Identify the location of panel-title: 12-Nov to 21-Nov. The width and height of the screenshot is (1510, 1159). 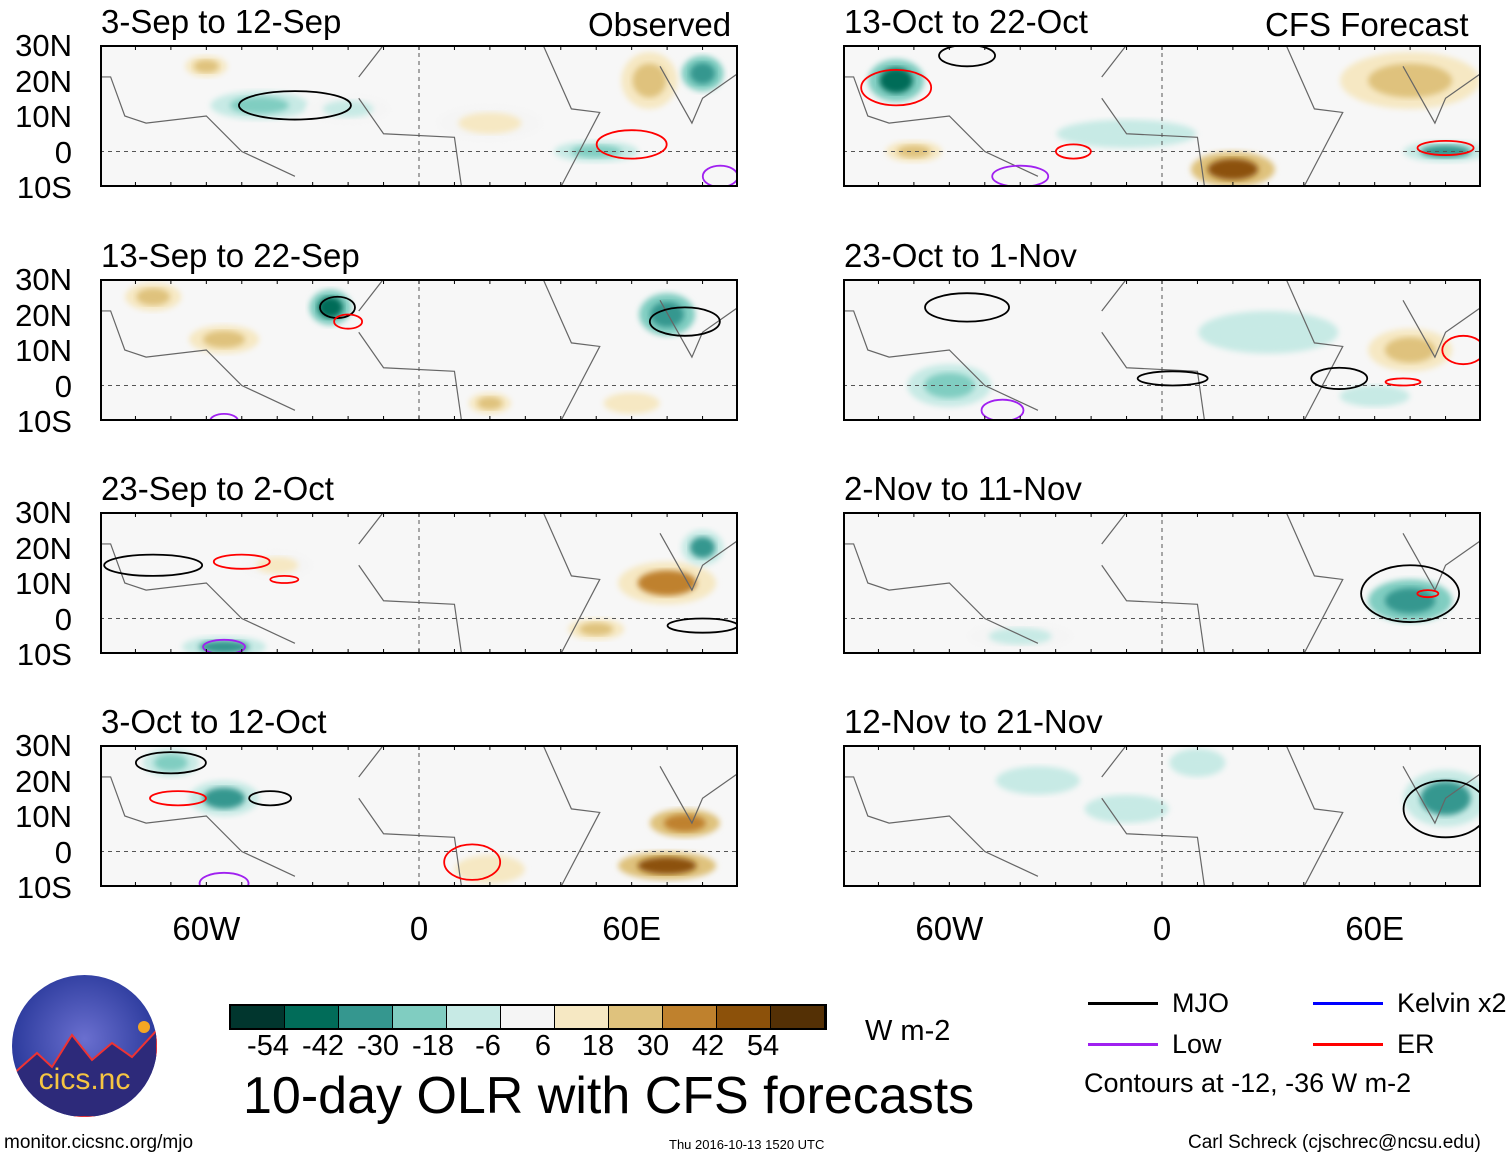
(973, 721).